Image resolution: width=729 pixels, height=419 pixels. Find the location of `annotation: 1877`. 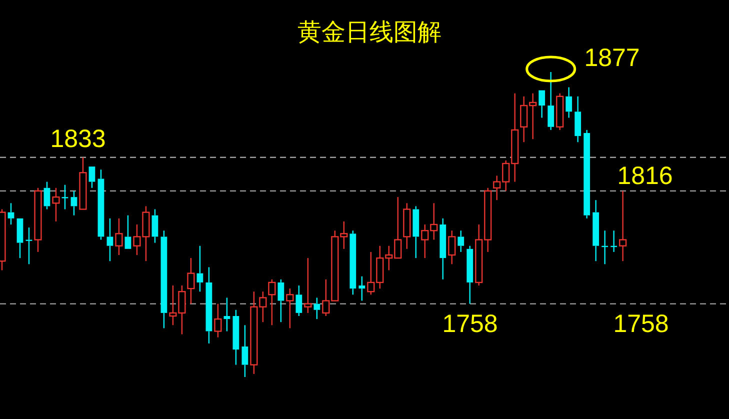

annotation: 1877 is located at coordinates (612, 58).